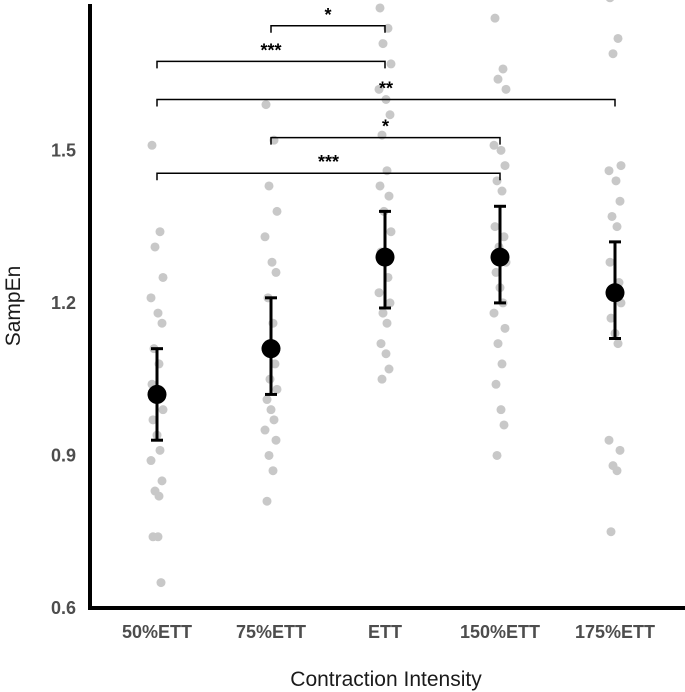 Image resolution: width=685 pixels, height=692 pixels. What do you see at coordinates (386, 89) in the screenshot?
I see `significance-label: **` at bounding box center [386, 89].